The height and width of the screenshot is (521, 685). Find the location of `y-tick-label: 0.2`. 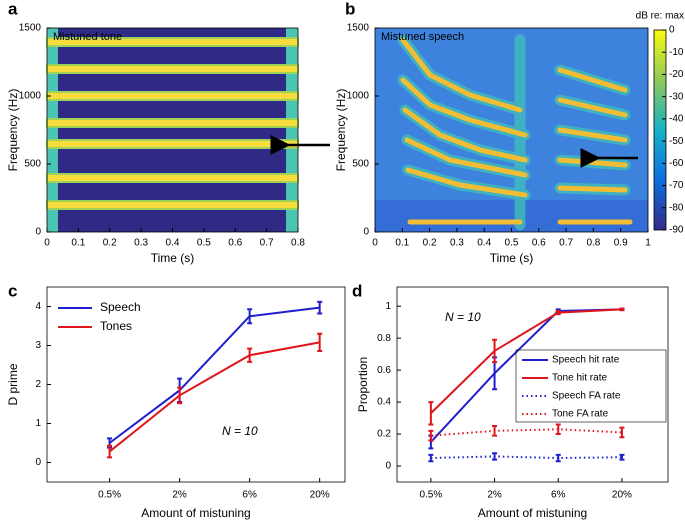

y-tick-label: 0.2 is located at coordinates (384, 434).